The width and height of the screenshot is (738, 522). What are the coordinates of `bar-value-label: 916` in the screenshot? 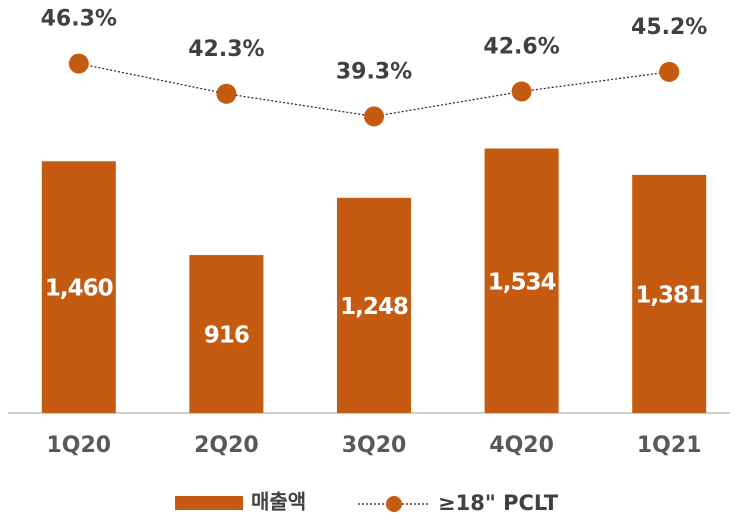 It's located at (226, 336).